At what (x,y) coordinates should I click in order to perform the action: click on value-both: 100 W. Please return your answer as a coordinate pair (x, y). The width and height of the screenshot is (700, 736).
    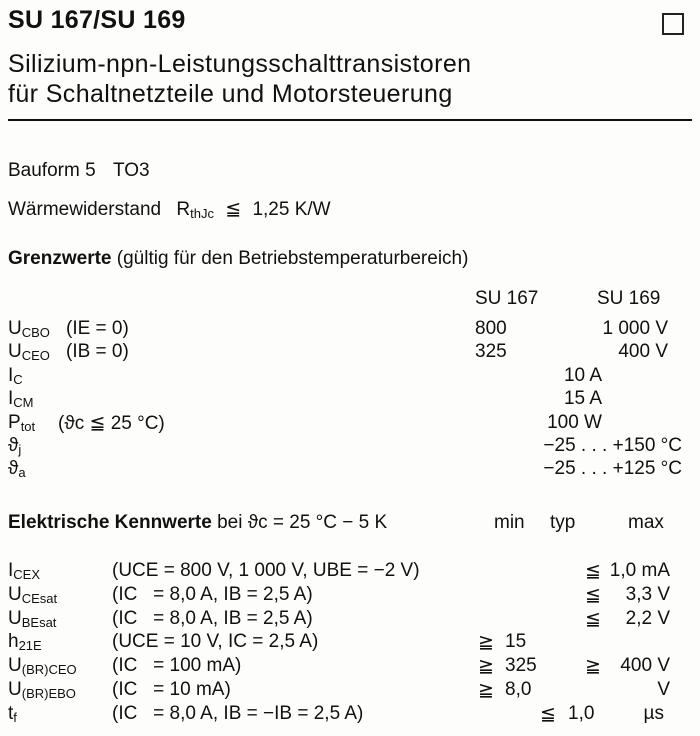
    Looking at the image, I should click on (574, 422).